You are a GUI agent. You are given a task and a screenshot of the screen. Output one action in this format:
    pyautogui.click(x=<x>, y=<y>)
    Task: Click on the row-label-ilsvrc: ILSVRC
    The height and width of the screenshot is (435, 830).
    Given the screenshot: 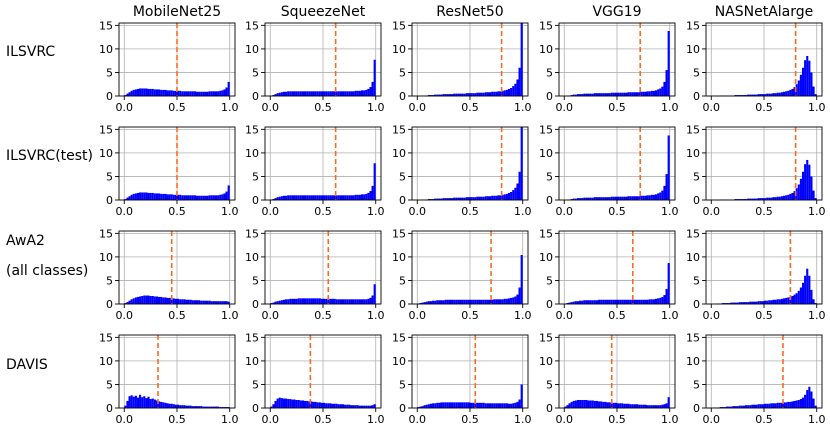 What is the action you would take?
    pyautogui.click(x=30, y=52)
    